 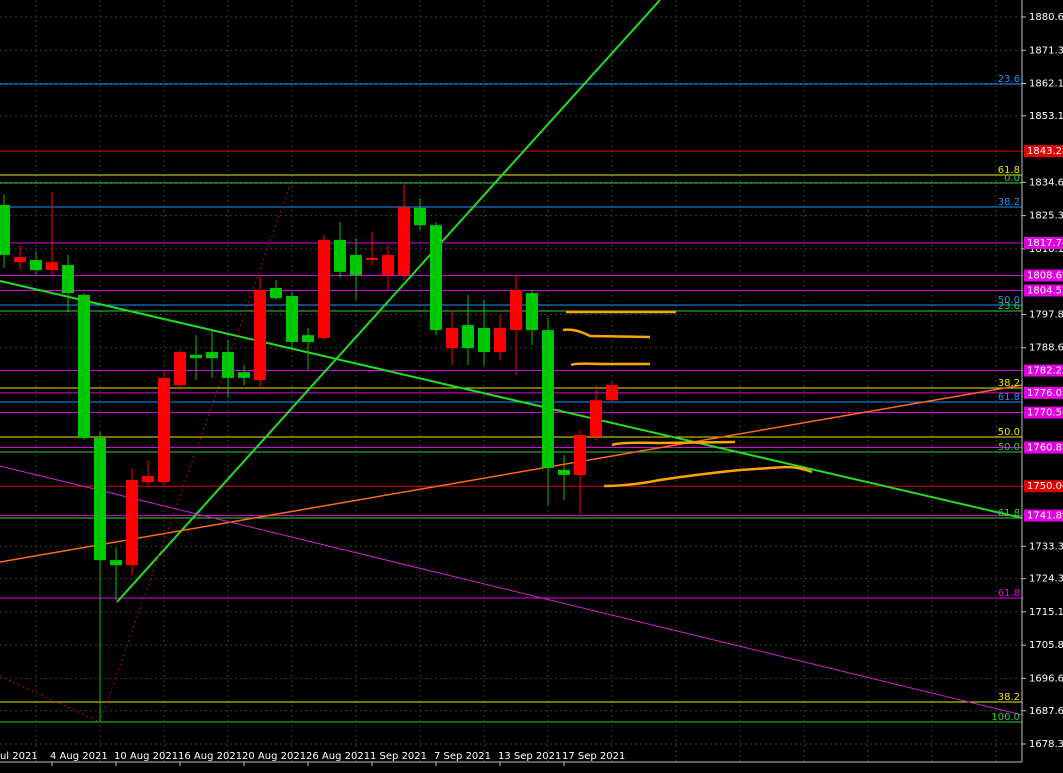 I want to click on price-tag-label: 1817.74, so click(x=1045, y=243).